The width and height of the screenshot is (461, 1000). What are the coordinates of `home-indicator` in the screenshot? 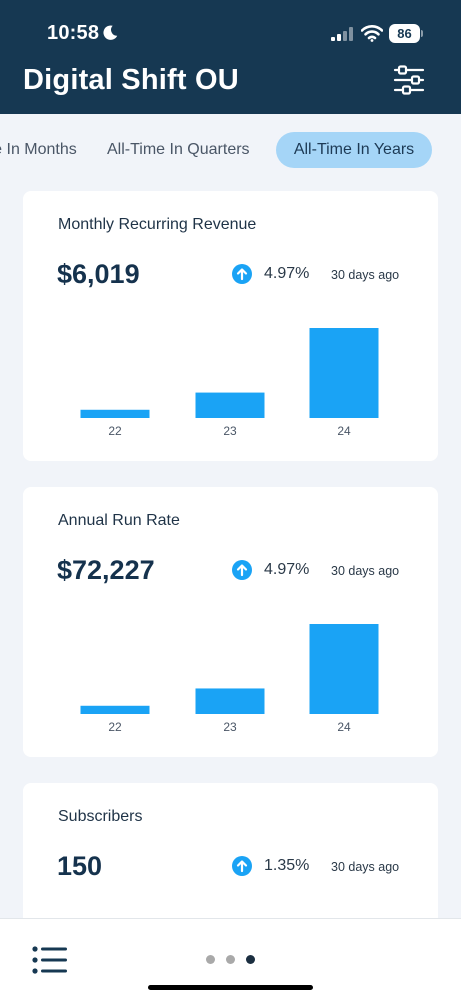 It's located at (230, 987).